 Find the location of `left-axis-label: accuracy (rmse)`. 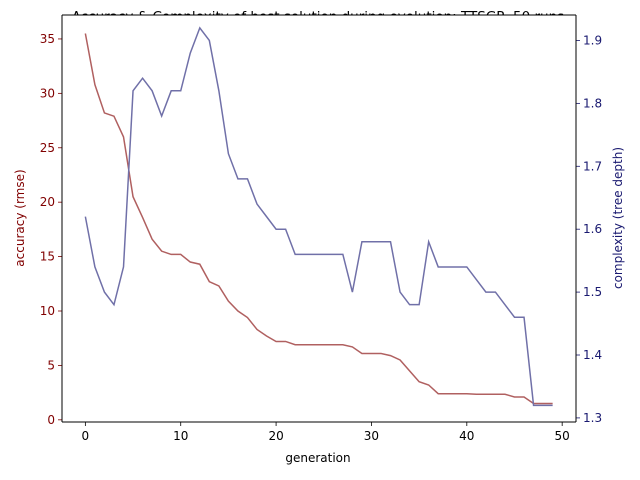

left-axis-label: accuracy (rmse) is located at coordinates (20, 217).